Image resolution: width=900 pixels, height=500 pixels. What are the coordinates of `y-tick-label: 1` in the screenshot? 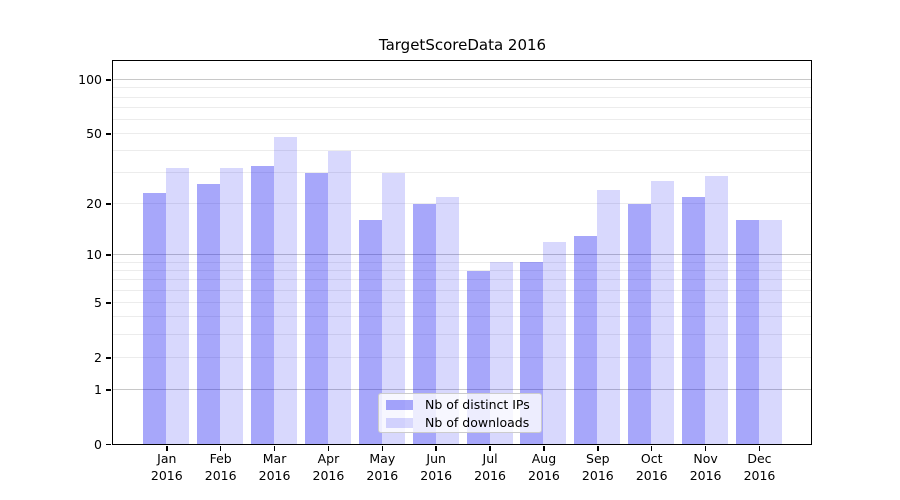 It's located at (98, 389).